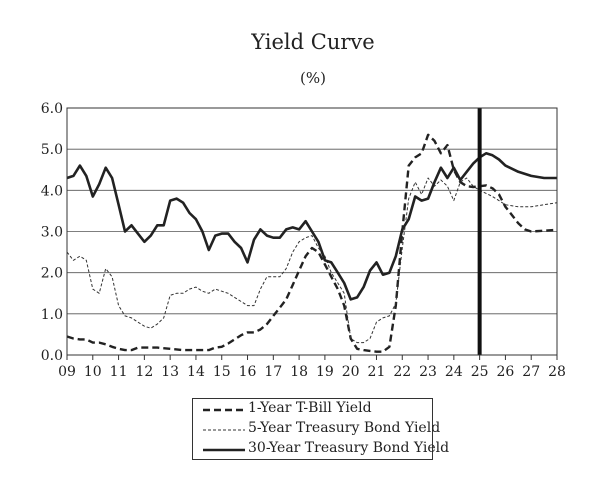 The image size is (600, 494). I want to click on x-tick-label-24: 24, so click(454, 372).